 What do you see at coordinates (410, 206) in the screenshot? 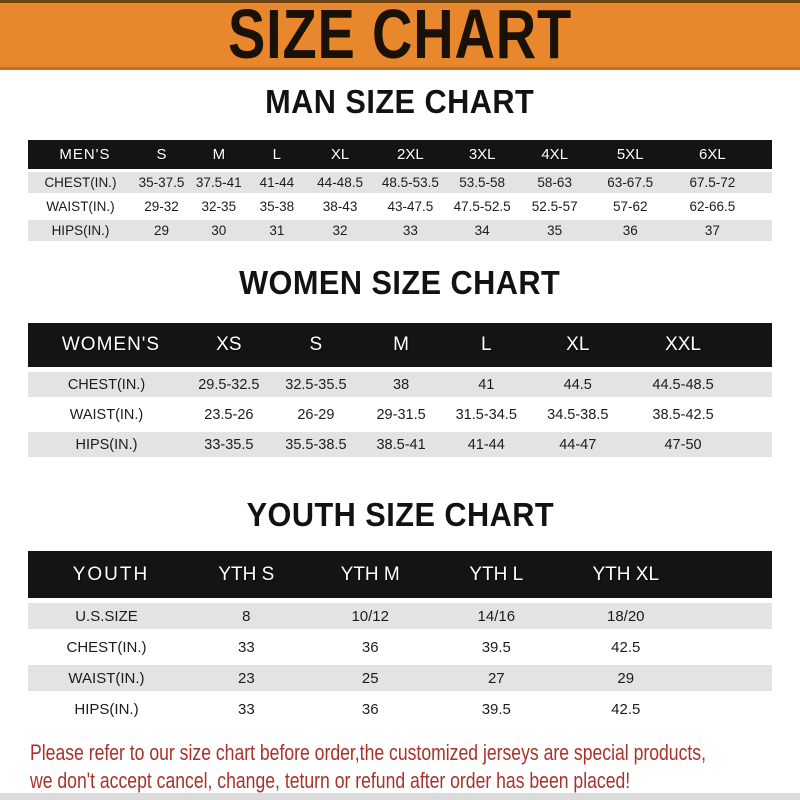
I see `size-value-cell: 43-47.5` at bounding box center [410, 206].